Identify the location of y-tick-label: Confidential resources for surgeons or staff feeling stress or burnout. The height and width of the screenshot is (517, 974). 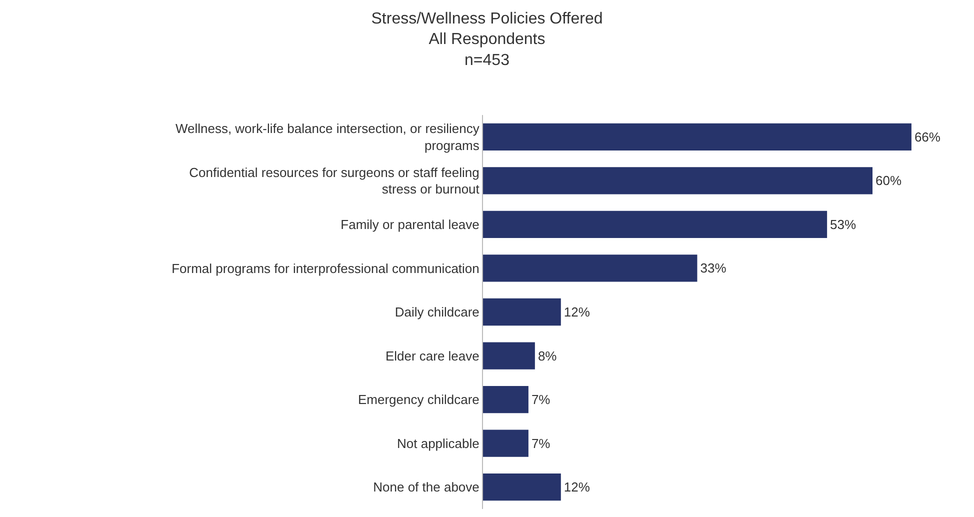
(334, 180).